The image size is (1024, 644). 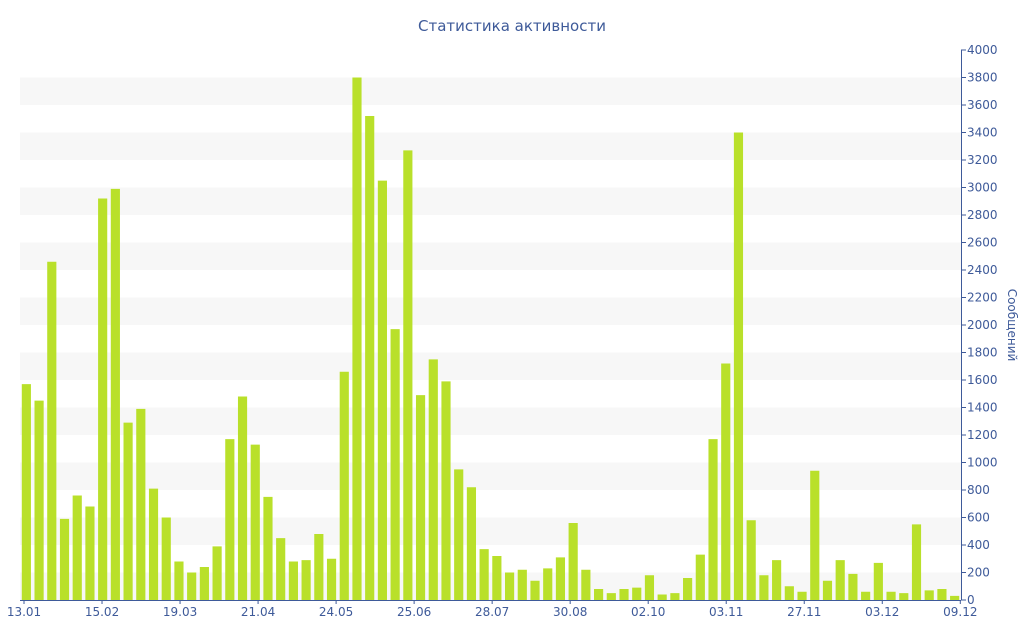 I want to click on y-tick-label: 1000, so click(x=982, y=463).